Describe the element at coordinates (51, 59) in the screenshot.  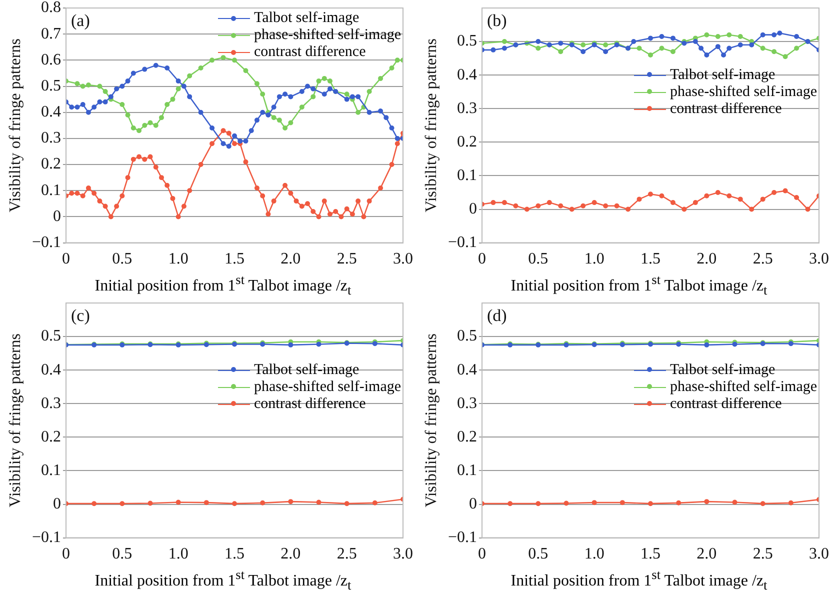
I see `y-tick-label: 0.6` at that location.